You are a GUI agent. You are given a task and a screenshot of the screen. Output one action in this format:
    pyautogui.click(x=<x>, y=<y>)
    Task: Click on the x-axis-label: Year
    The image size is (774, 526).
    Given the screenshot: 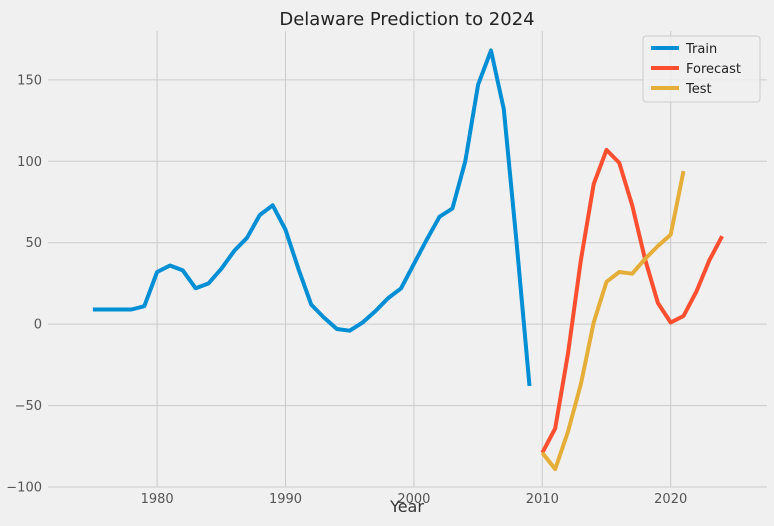 What is the action you would take?
    pyautogui.click(x=406, y=506)
    